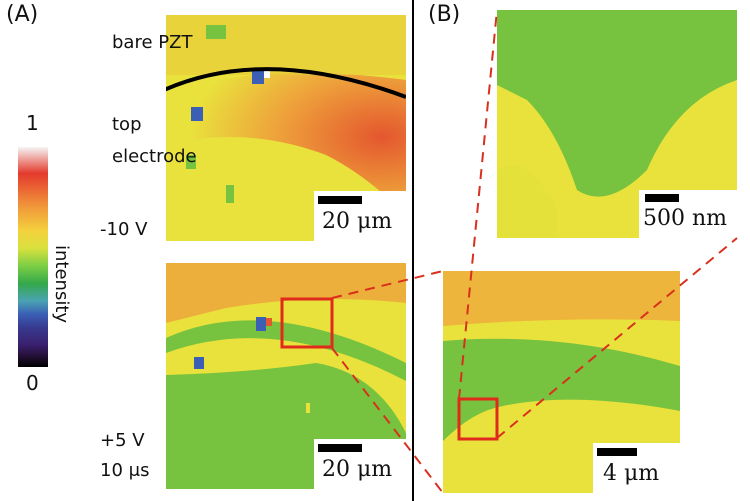 This screenshot has width=750, height=501. I want to click on annotation-top: top, so click(127, 124).